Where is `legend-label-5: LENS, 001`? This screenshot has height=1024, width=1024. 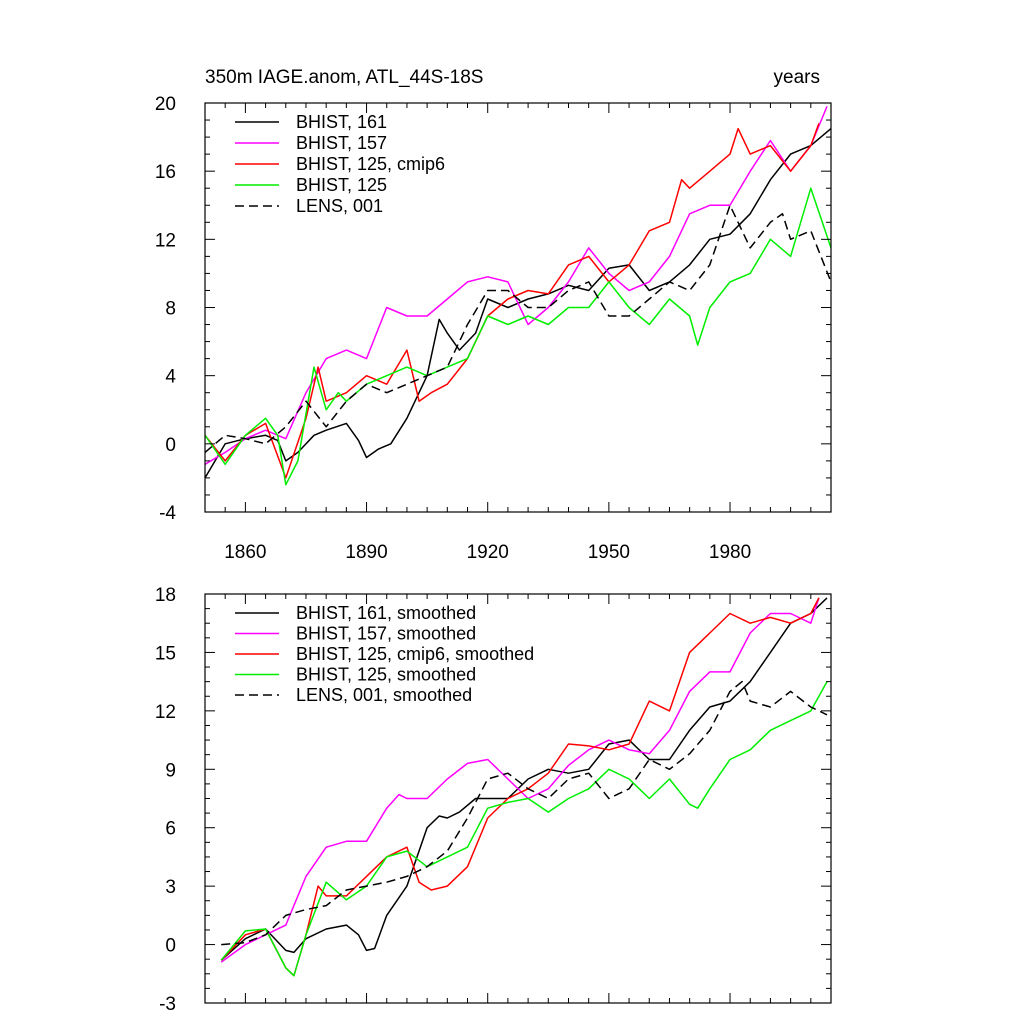 legend-label-5: LENS, 001 is located at coordinates (339, 206).